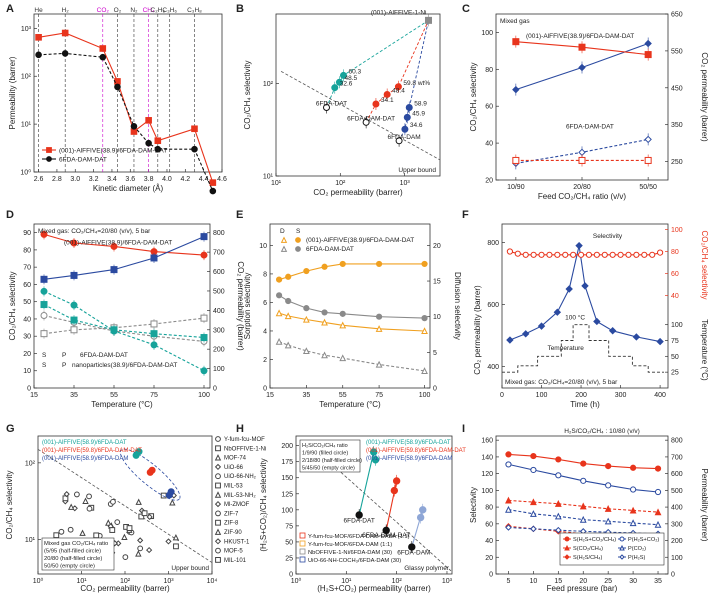 This screenshot has width=711, height=595. What do you see at coordinates (371, 118) in the screenshot?
I see `point-label: 6FDA-DAM-DAT` at bounding box center [371, 118].